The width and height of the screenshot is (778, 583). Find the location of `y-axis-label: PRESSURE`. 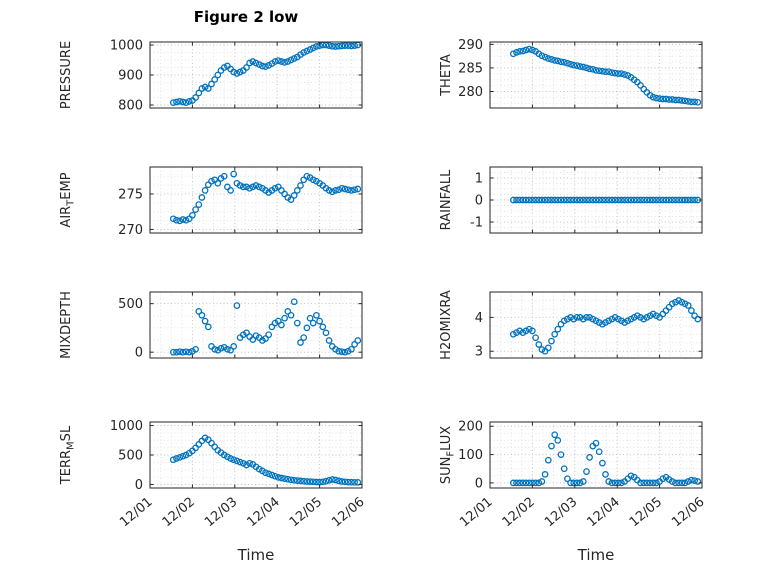

y-axis-label: PRESSURE is located at coordinates (66, 75).